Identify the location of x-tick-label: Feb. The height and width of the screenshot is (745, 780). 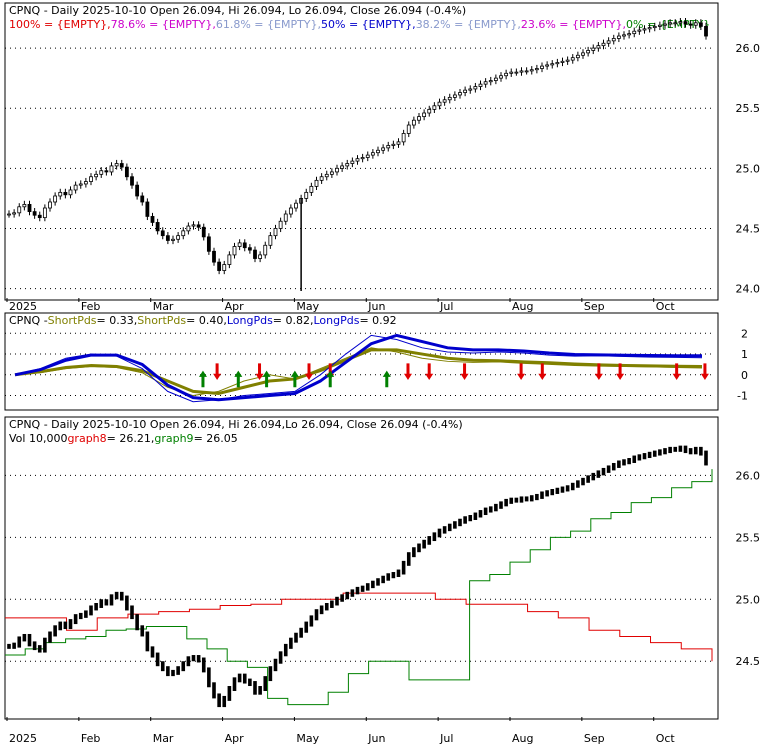
(90, 306).